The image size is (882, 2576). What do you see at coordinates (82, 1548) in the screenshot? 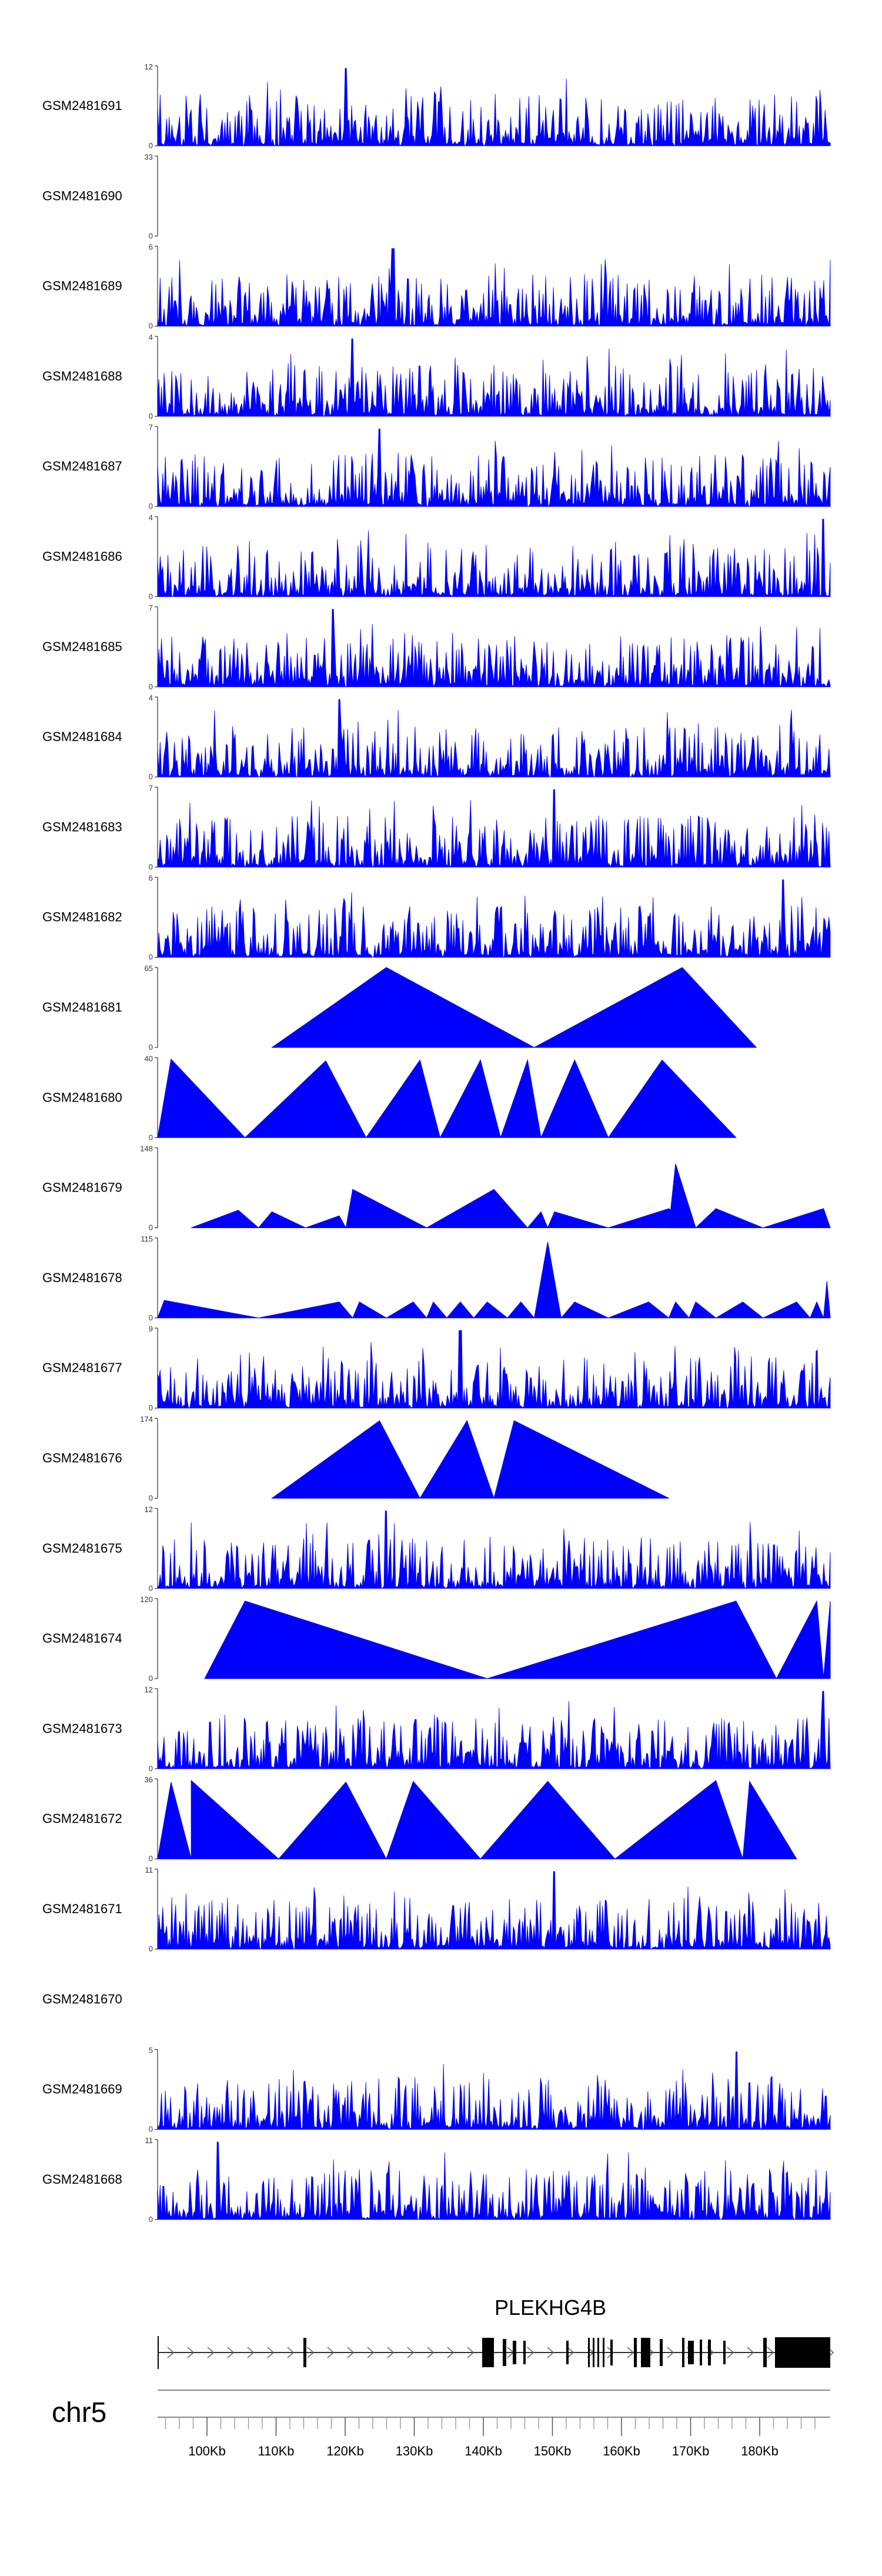
I see `track-label: GSM2481675` at bounding box center [82, 1548].